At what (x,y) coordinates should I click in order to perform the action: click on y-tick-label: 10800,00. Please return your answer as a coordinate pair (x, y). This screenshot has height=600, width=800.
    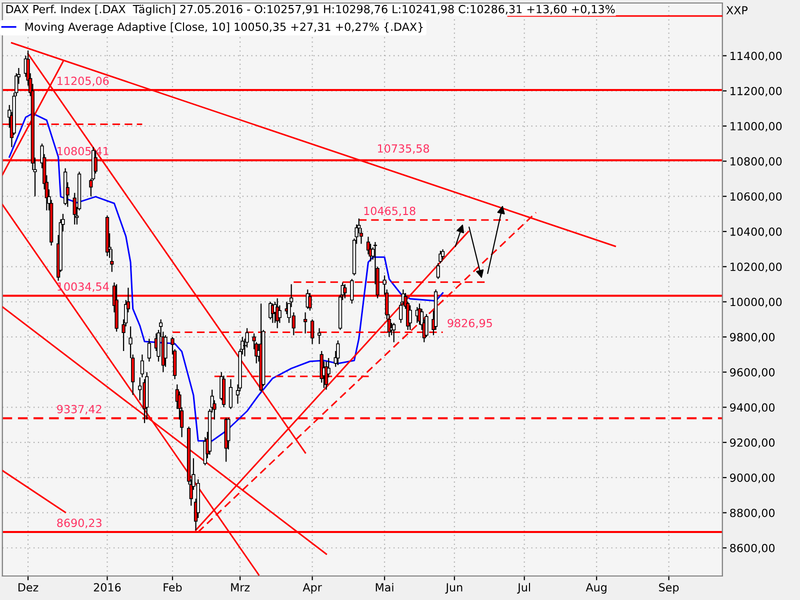
    Looking at the image, I should click on (756, 162).